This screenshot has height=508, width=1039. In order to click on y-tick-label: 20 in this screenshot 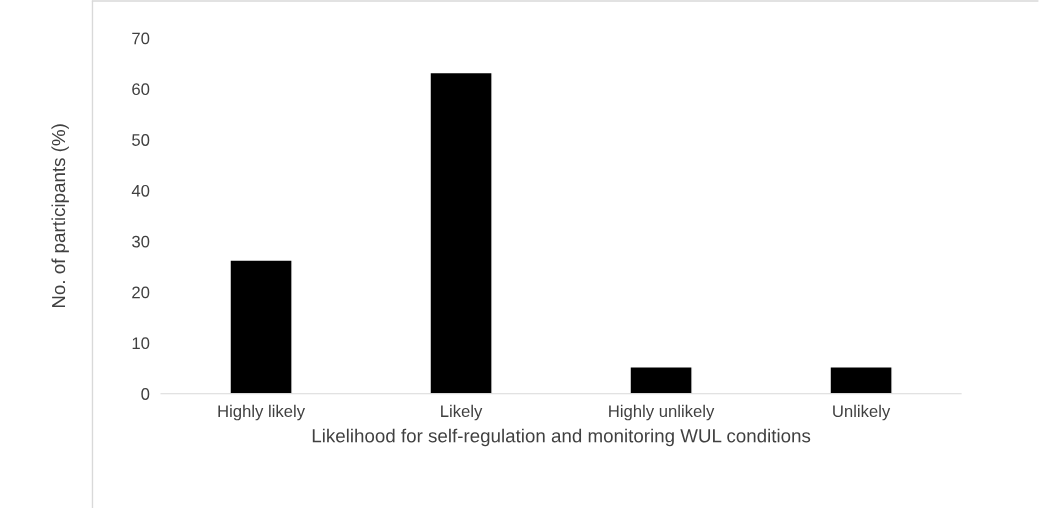, I will do `click(141, 292)`.